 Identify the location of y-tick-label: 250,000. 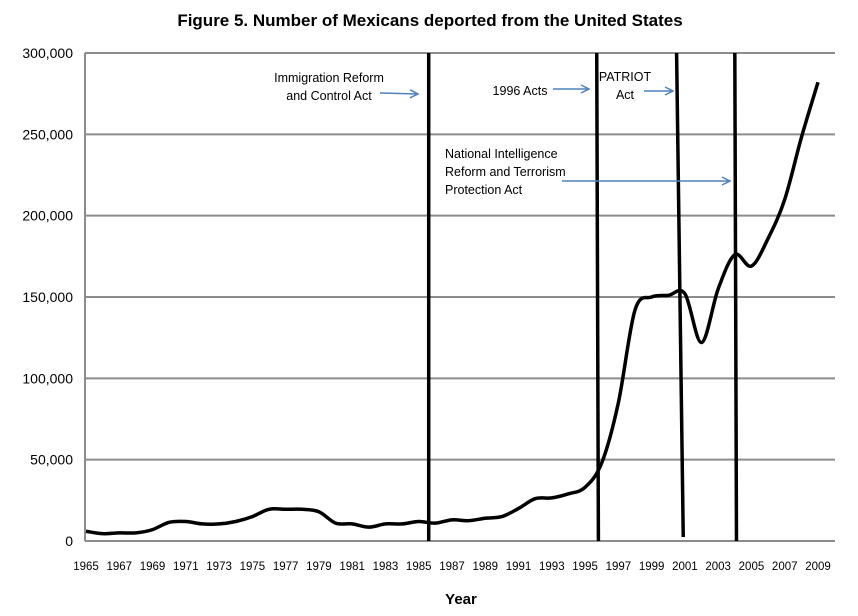
(47, 134).